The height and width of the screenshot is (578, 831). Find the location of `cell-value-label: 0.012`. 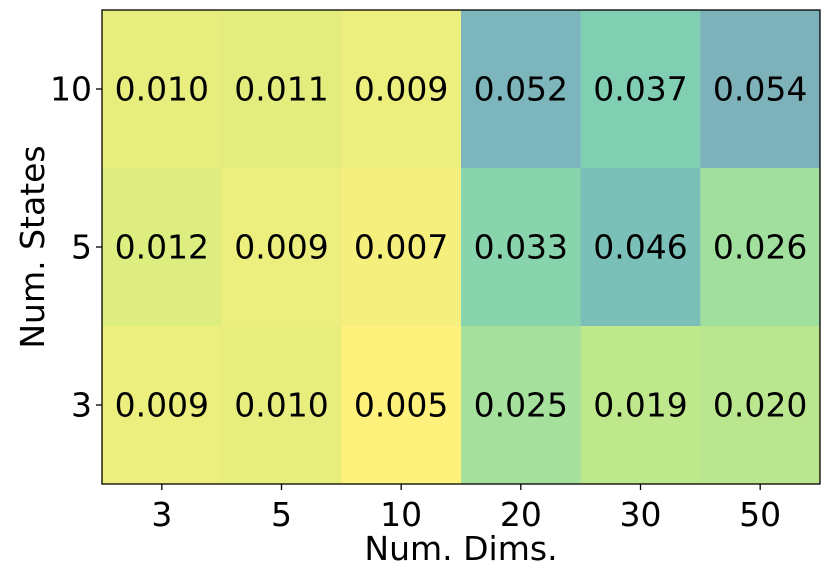

cell-value-label: 0.012 is located at coordinates (162, 247).